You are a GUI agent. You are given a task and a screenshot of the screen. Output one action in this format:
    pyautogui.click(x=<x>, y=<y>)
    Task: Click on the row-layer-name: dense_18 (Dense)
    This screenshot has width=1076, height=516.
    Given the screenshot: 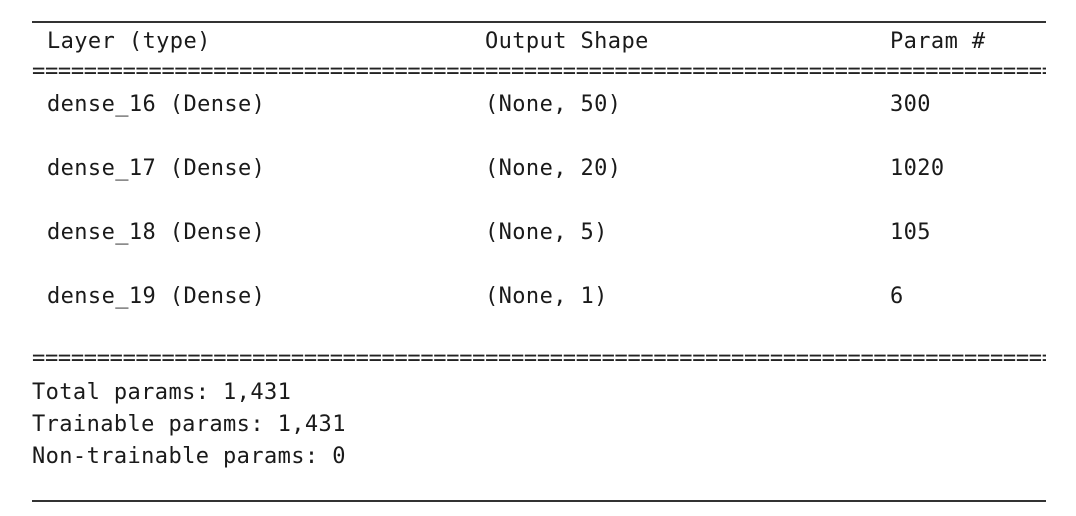 What is the action you would take?
    pyautogui.click(x=156, y=232)
    